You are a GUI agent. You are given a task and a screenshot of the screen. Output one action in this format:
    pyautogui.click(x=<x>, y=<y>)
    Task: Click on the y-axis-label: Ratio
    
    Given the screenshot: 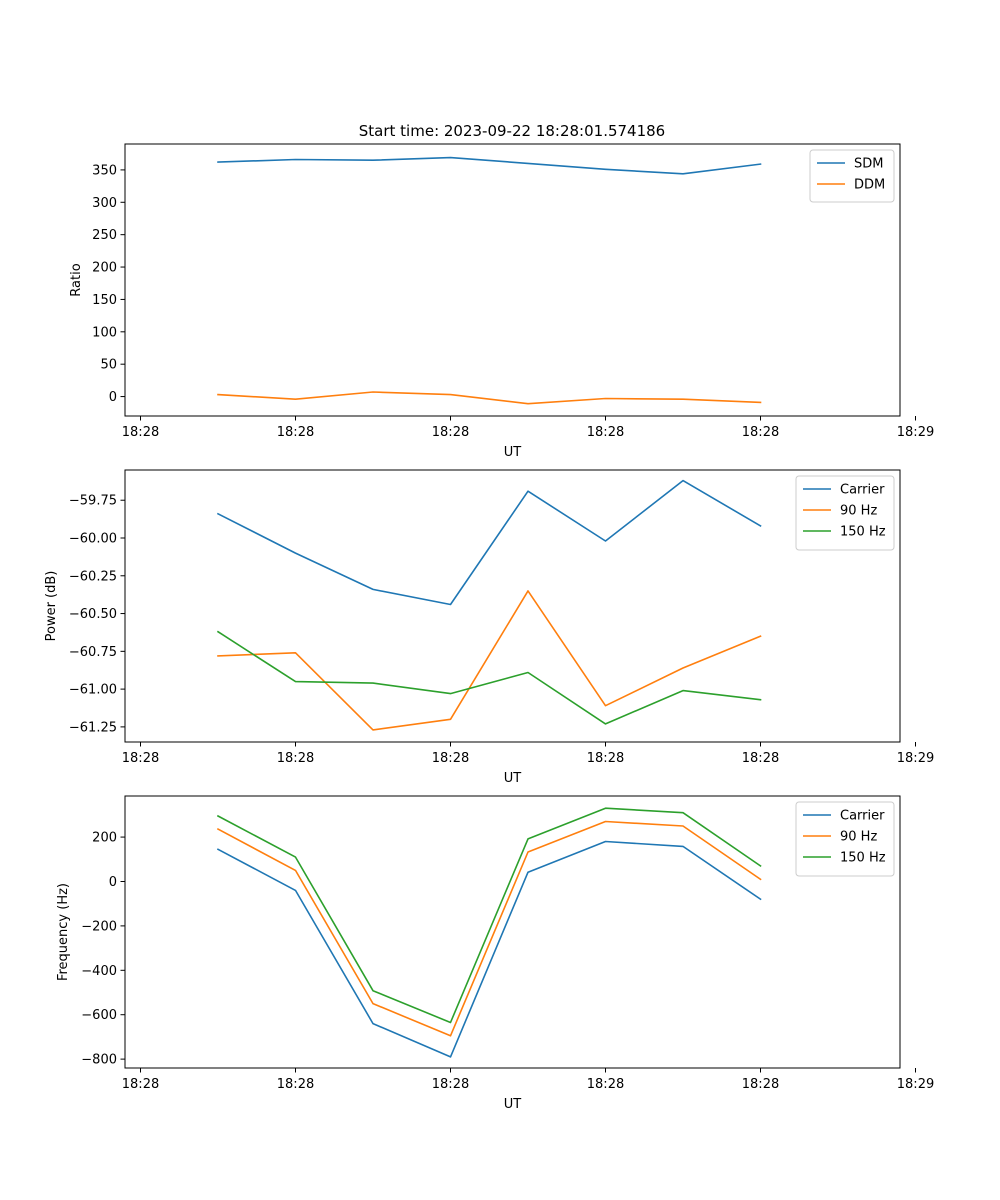 What is the action you would take?
    pyautogui.click(x=76, y=279)
    